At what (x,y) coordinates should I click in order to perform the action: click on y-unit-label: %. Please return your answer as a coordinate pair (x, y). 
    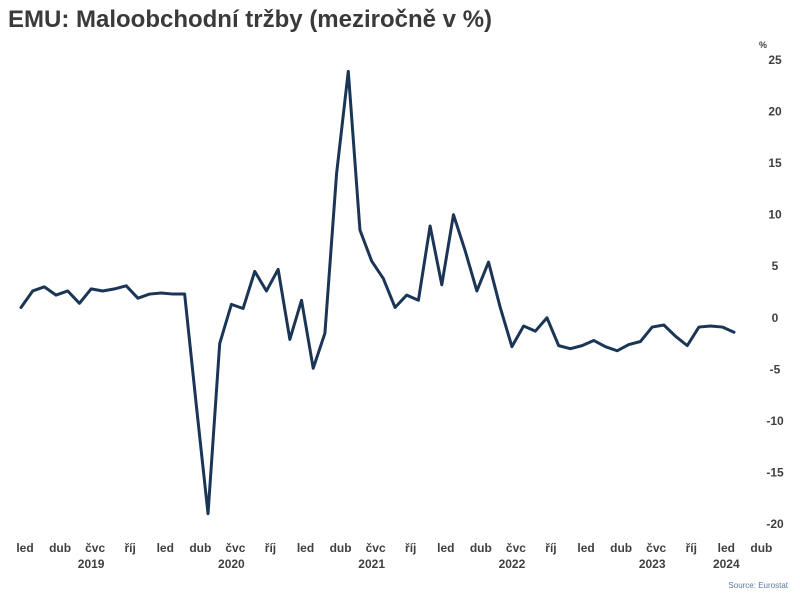
    Looking at the image, I should click on (763, 45).